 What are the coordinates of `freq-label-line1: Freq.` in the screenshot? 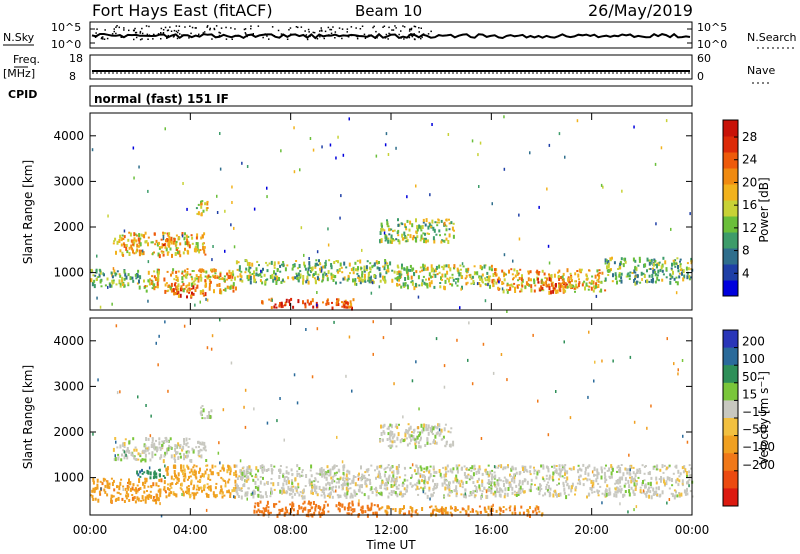 It's located at (26, 59).